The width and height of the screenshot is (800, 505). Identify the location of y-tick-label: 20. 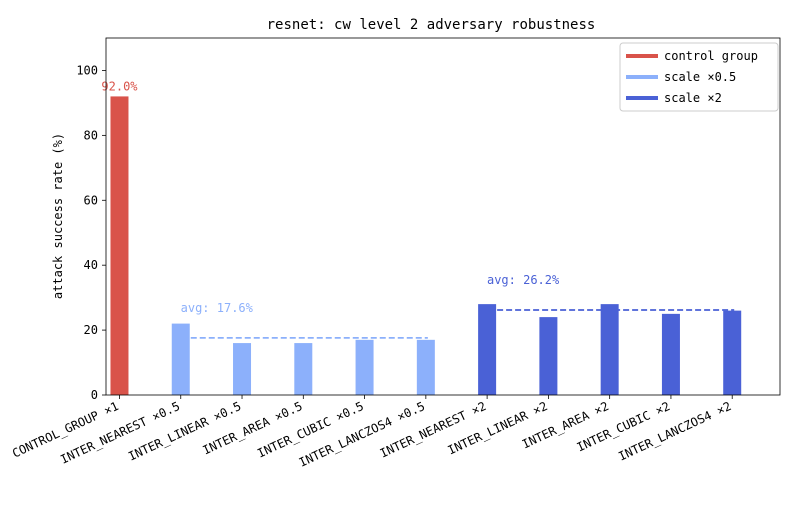
(91, 330).